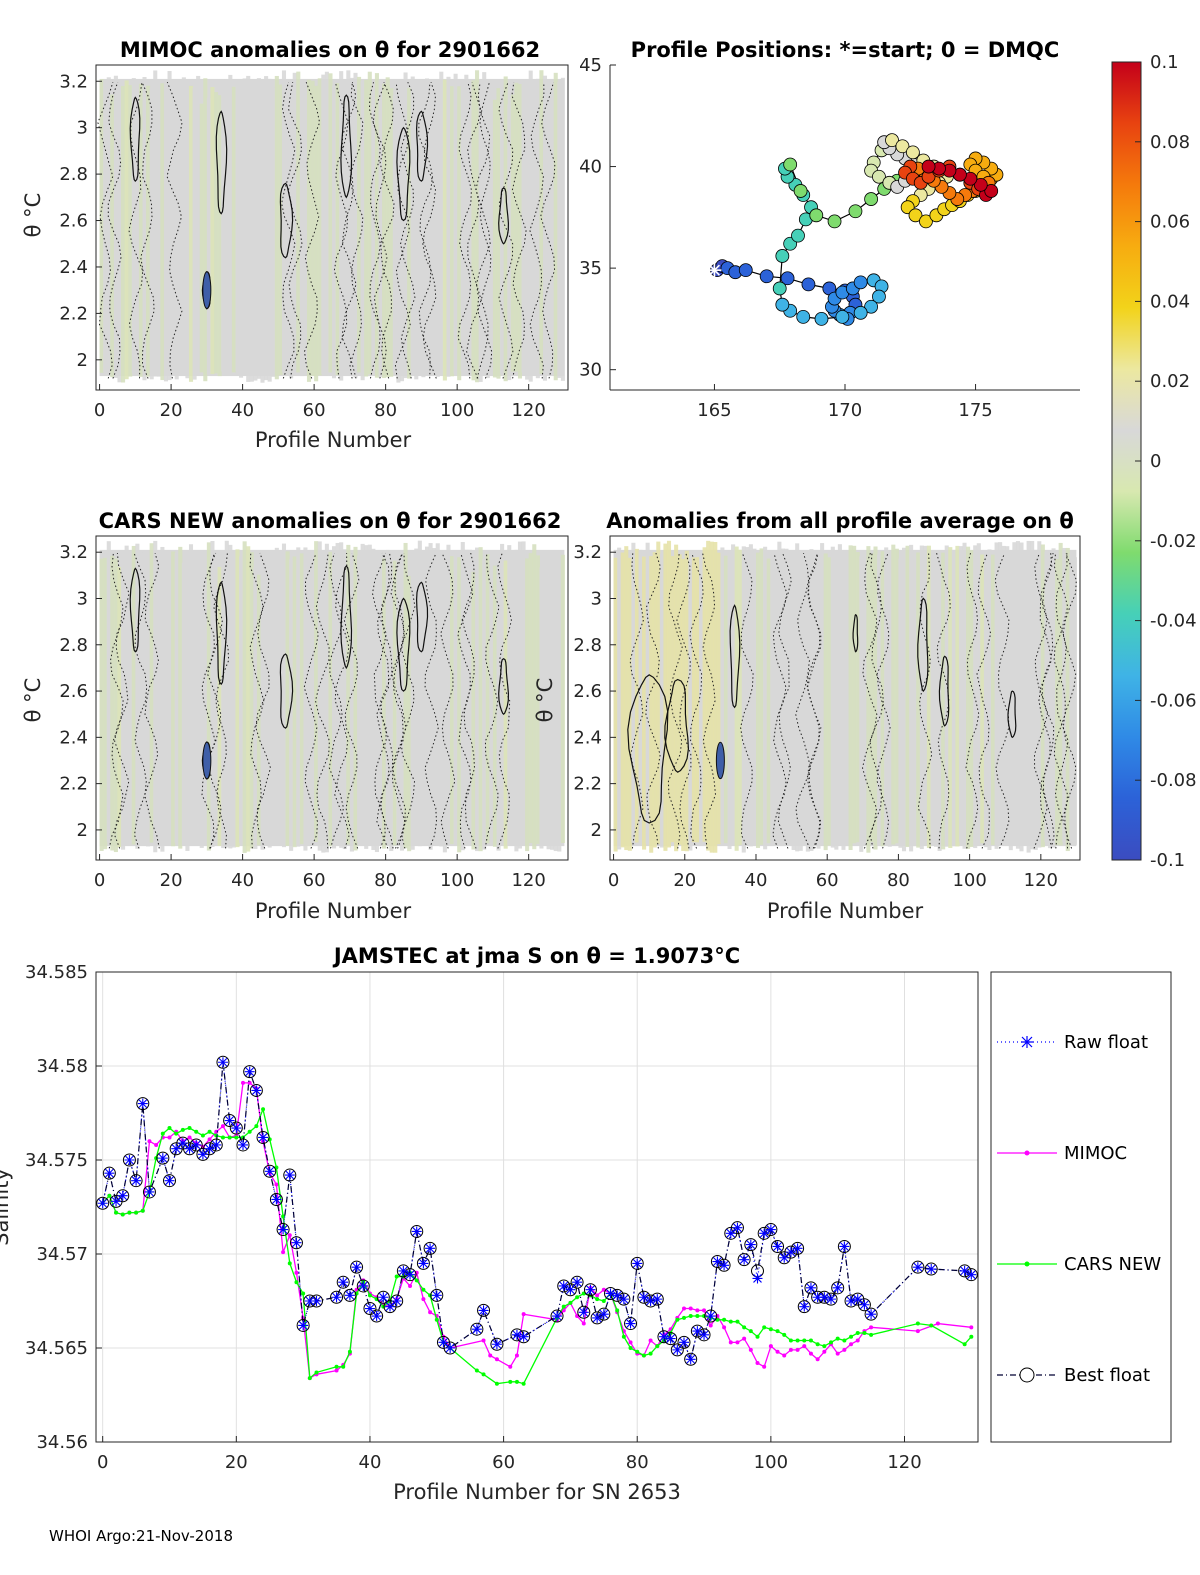 This screenshot has width=1200, height=1575. What do you see at coordinates (385, 410) in the screenshot?
I see `x-tick-label: 80` at bounding box center [385, 410].